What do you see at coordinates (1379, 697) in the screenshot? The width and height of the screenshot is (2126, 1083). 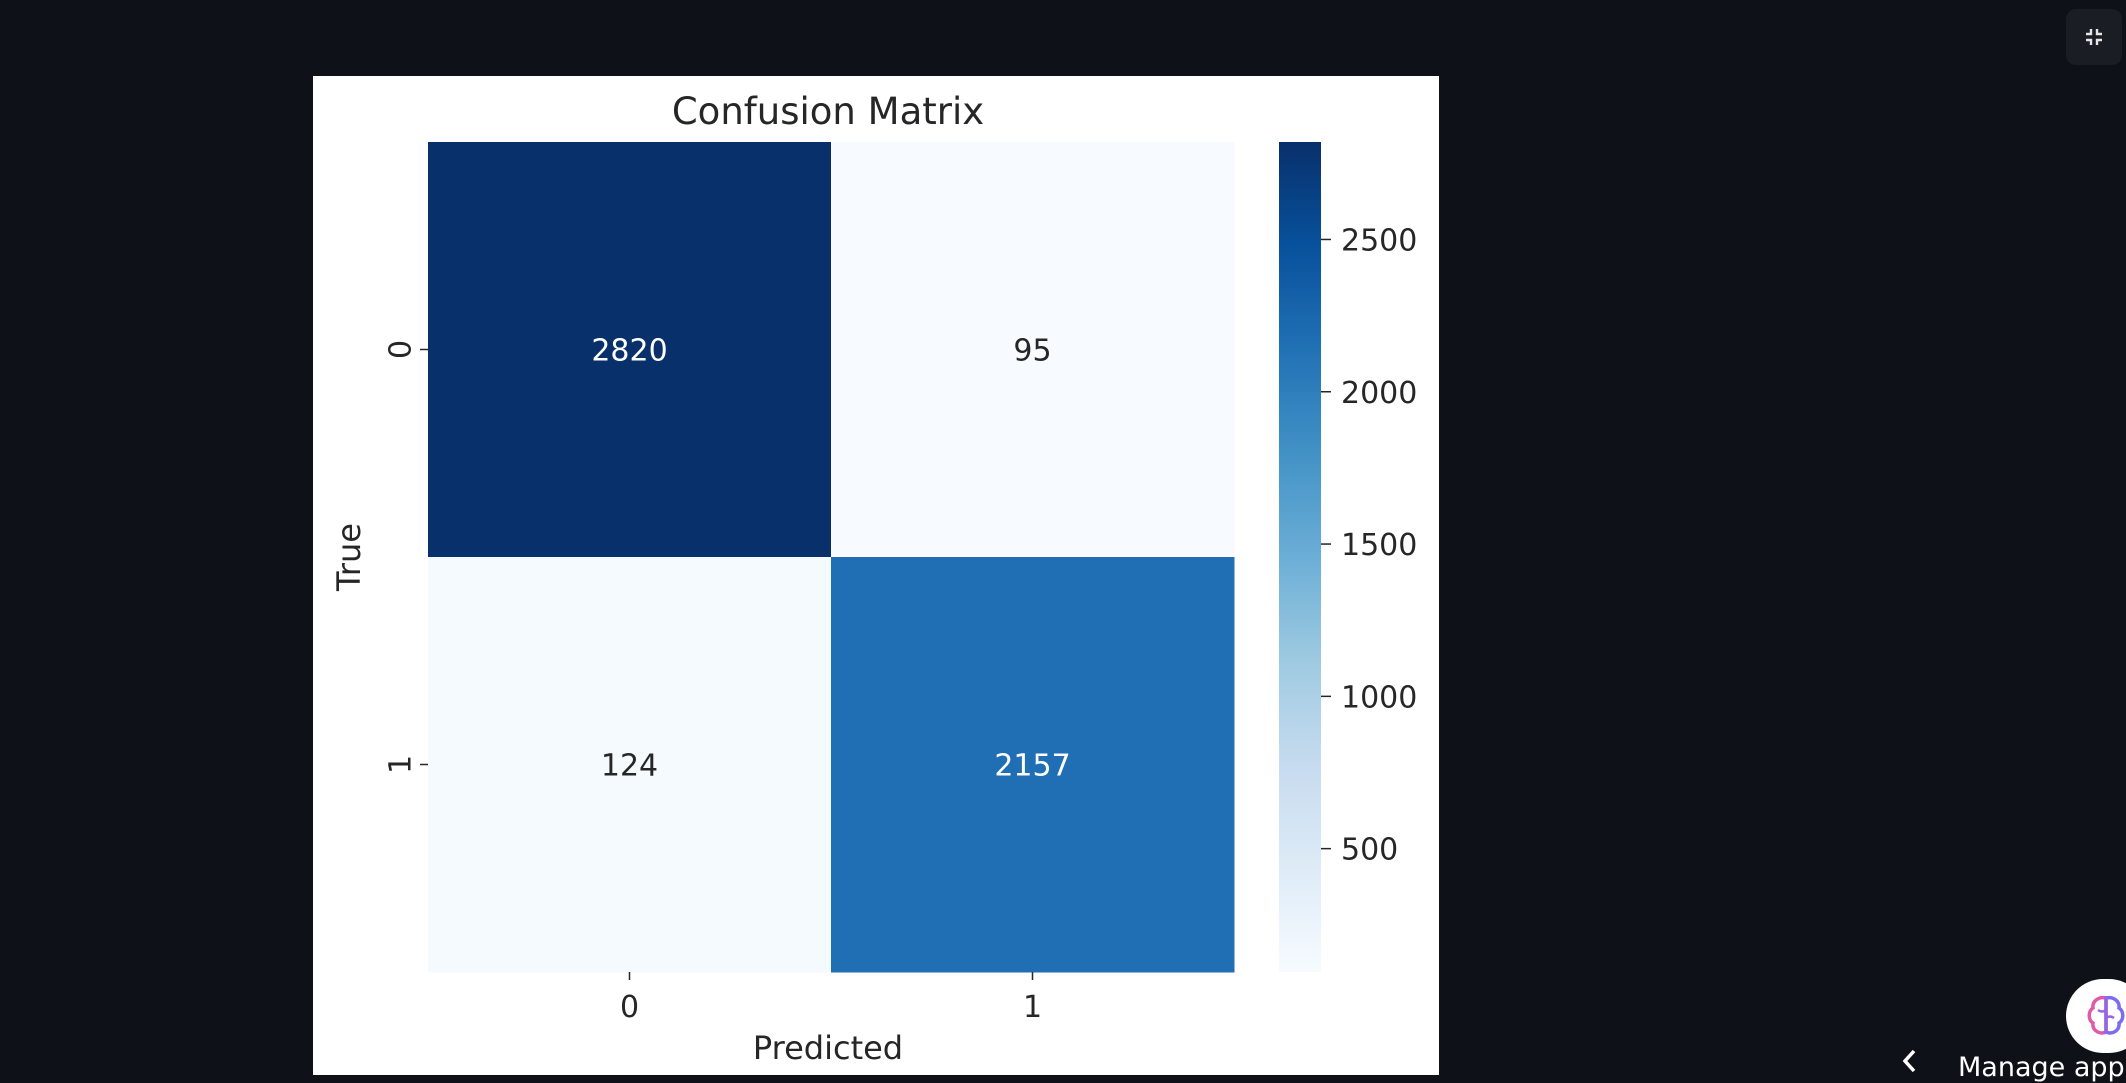 I see `colorbar-tick-label: 1000` at bounding box center [1379, 697].